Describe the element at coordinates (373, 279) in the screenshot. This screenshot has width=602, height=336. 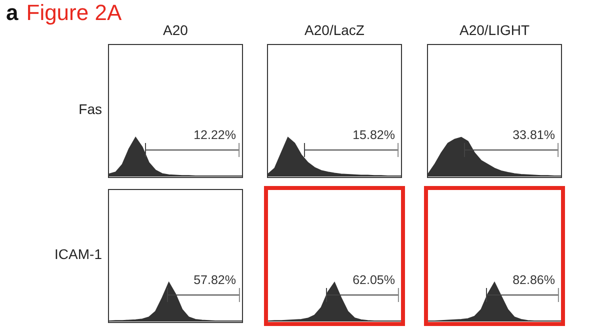
I see `annotation: 62.05%` at that location.